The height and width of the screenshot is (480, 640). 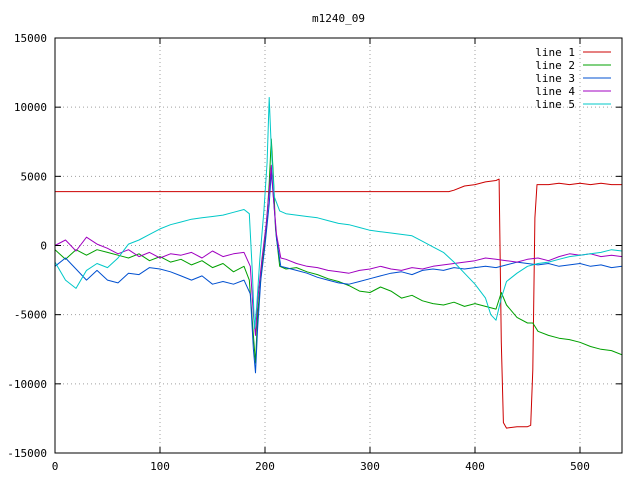 I want to click on x-tick-label: 200, so click(x=265, y=466).